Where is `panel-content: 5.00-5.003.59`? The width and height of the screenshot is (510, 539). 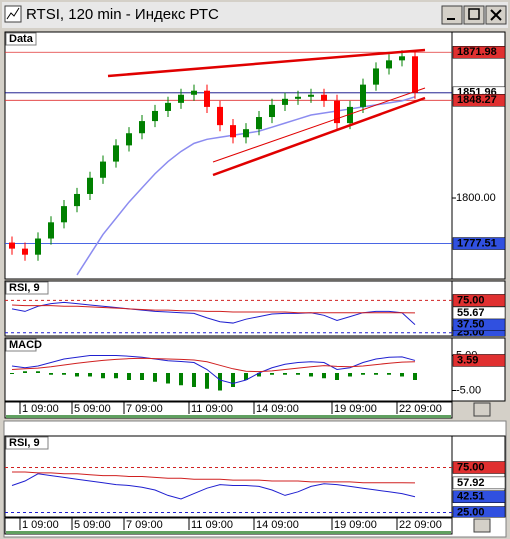 panel-content: 5.00-5.003.59 is located at coordinates (257, 372).